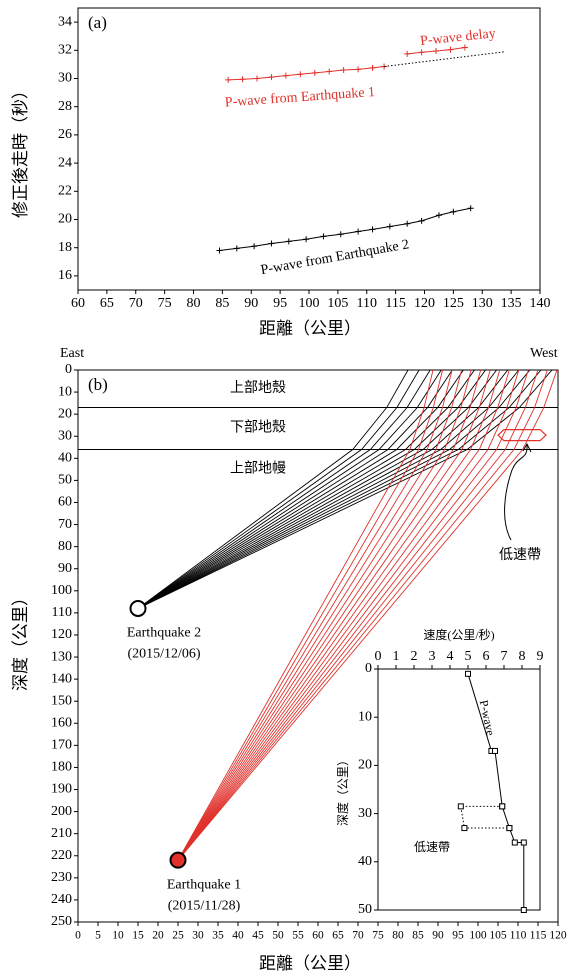 The image size is (573, 979). Describe the element at coordinates (62, 612) in the screenshot. I see `y-tick-label: 110` at that location.